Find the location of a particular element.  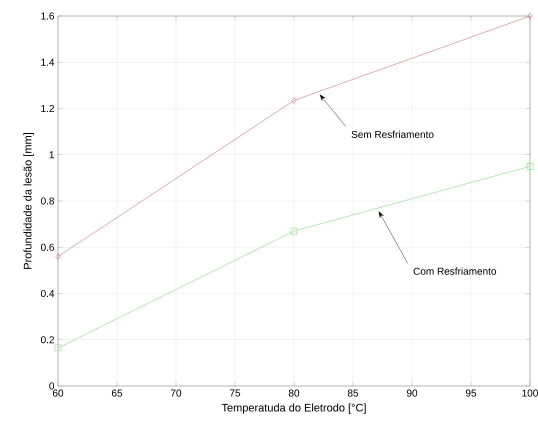

y-tick-label: 0.4 is located at coordinates (47, 294).